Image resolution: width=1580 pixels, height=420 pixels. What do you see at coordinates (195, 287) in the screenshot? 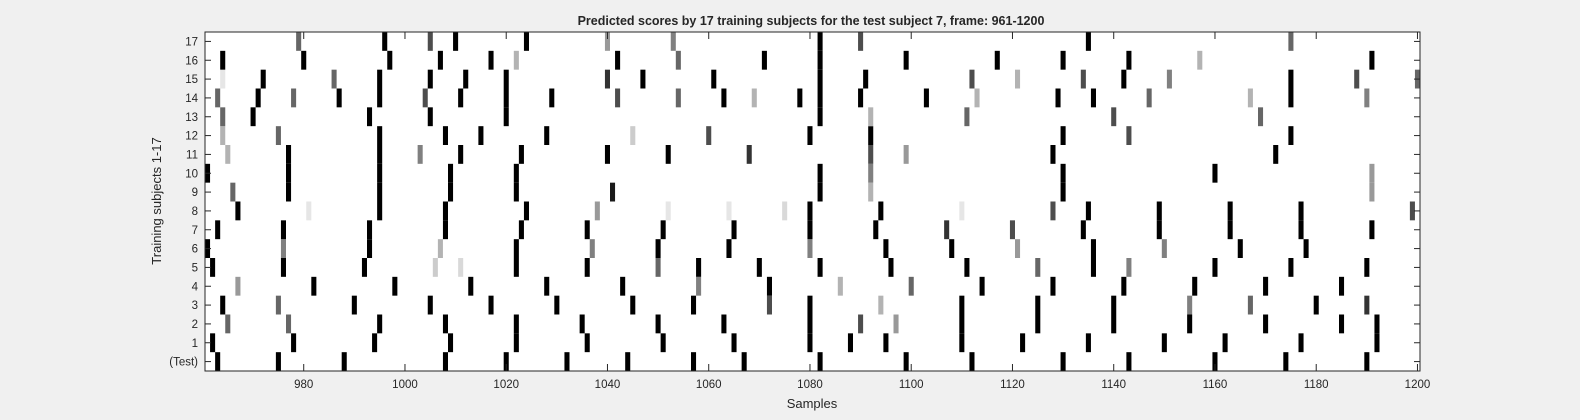
I see `y-tick-label: 4` at bounding box center [195, 287].